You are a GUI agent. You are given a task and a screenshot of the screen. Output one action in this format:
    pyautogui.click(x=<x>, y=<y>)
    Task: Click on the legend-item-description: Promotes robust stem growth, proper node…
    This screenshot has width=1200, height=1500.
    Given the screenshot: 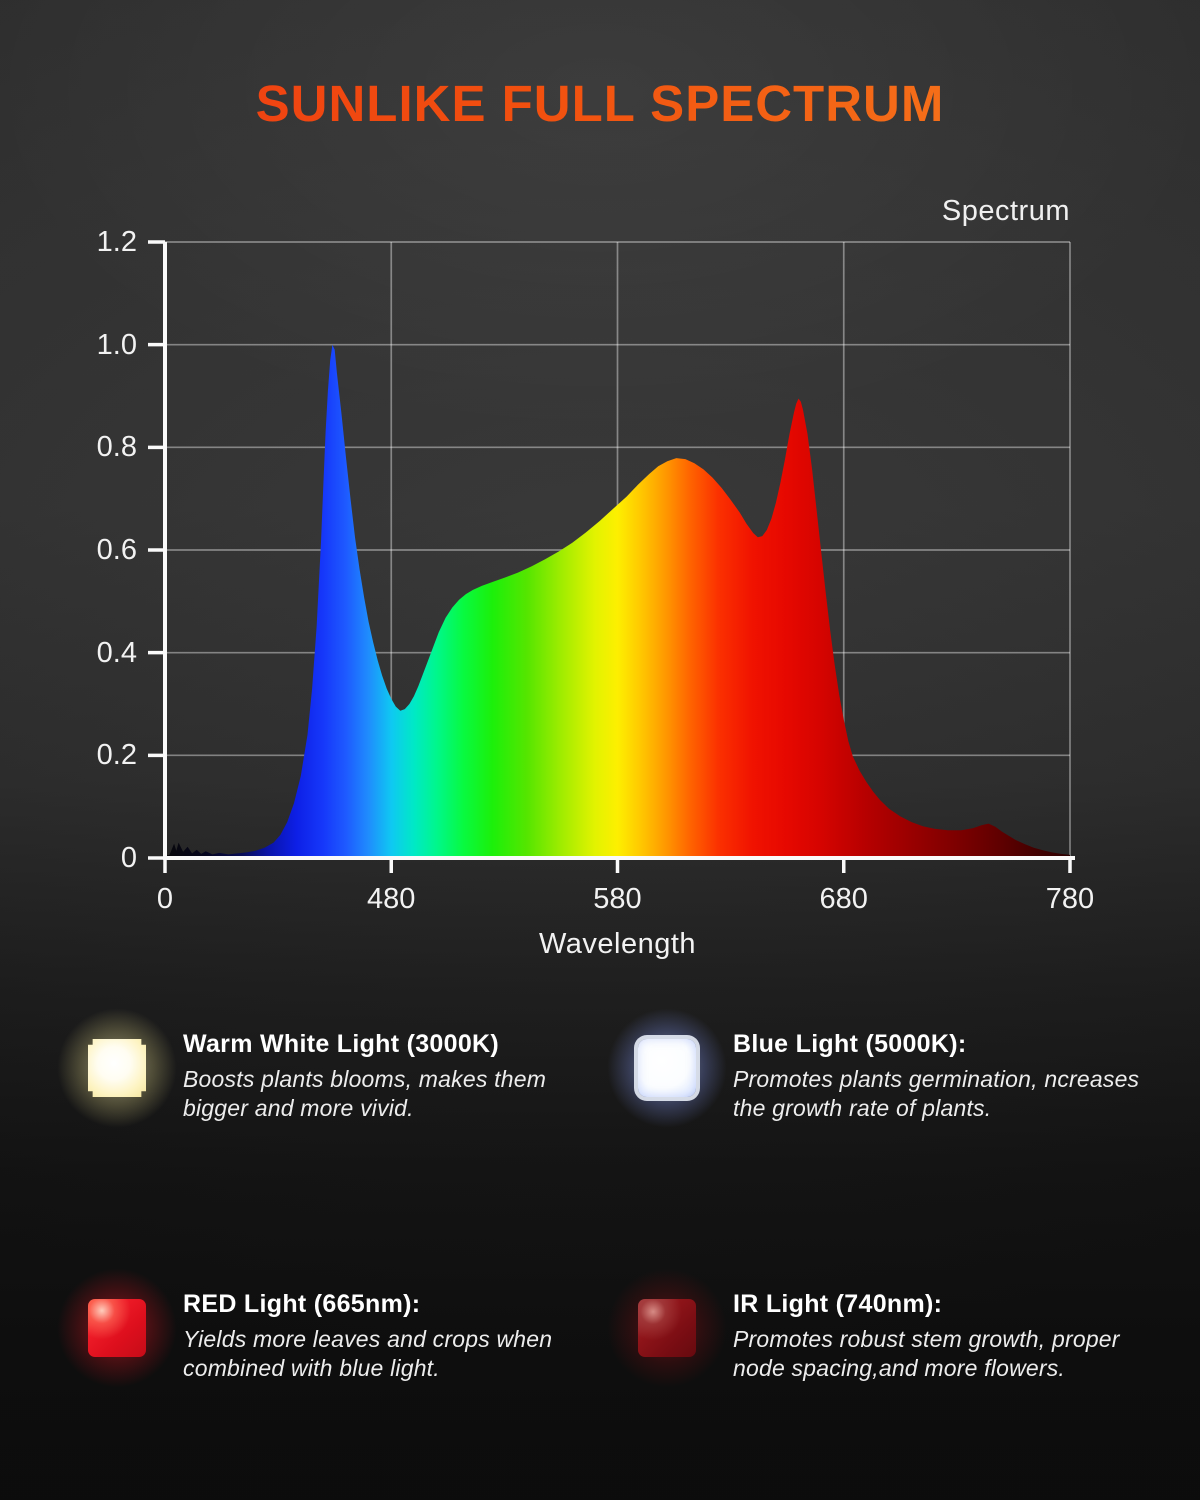 What is the action you would take?
    pyautogui.click(x=926, y=1354)
    